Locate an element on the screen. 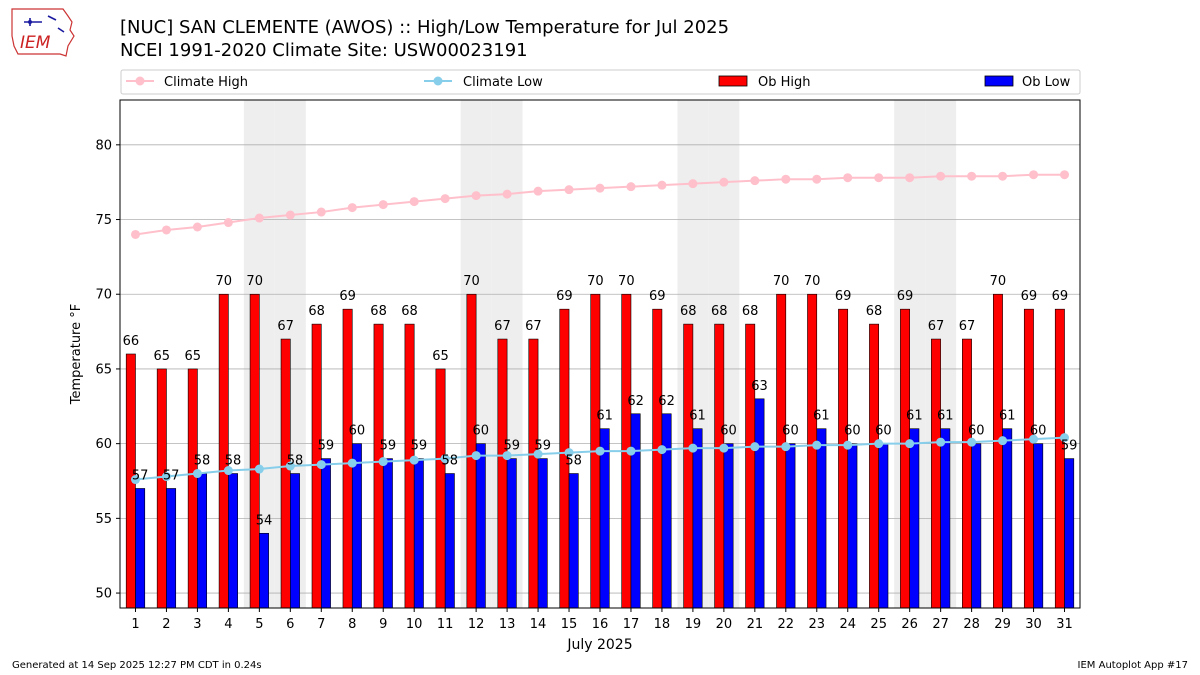 Image resolution: width=1200 pixels, height=675 pixels. label-ob-low-3: 58 is located at coordinates (202, 461).